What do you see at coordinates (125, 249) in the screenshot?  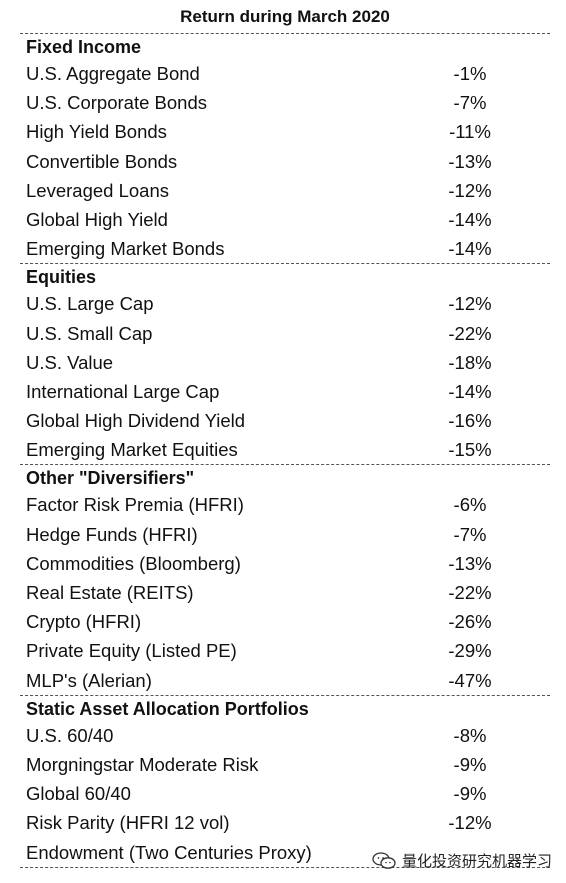 I see `row-label: Emerging Market Bonds` at bounding box center [125, 249].